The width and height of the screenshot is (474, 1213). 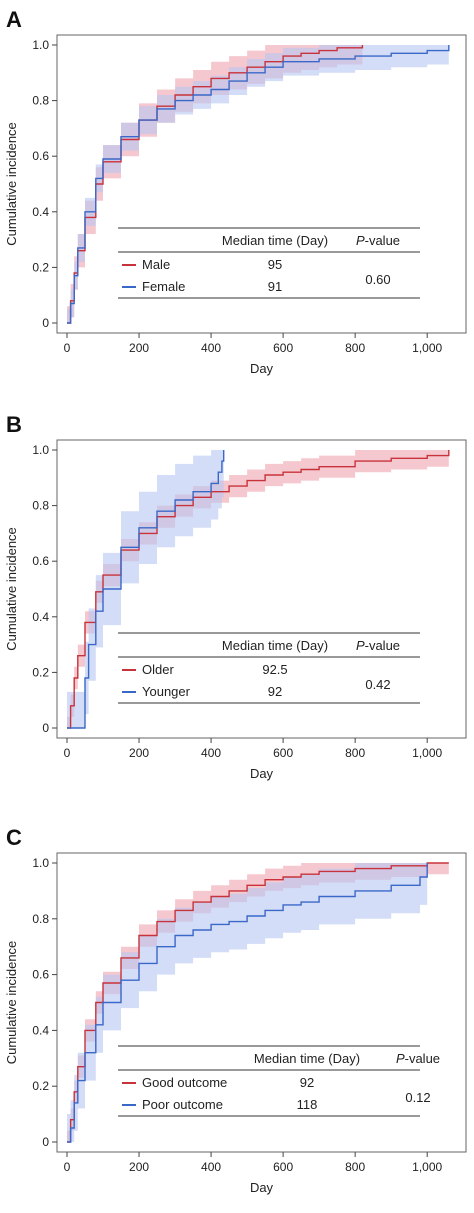 I want to click on legend-label-good-outcome: Good outcome, so click(x=184, y=1082).